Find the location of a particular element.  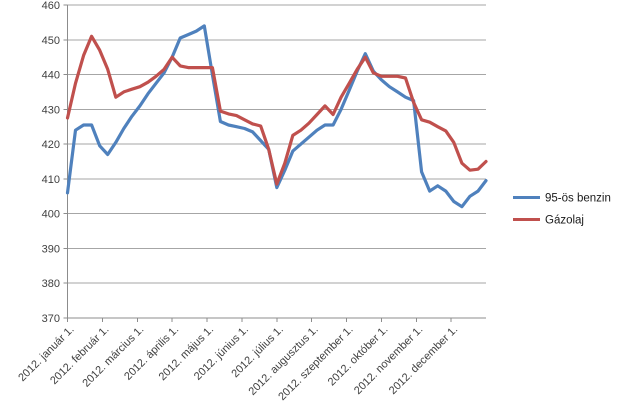

y-axis-tick-label: 420 is located at coordinates (51, 145).